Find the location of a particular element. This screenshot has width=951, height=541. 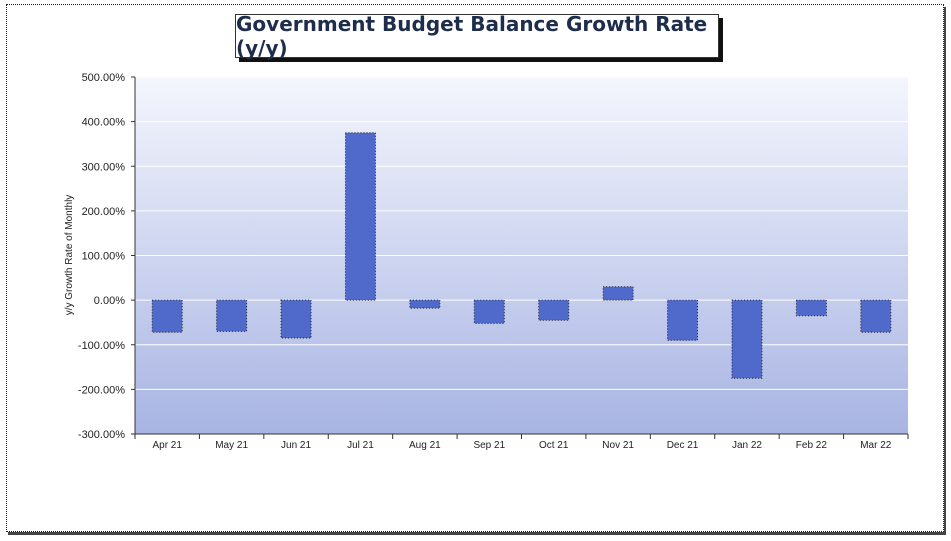

y-tick-label: 100.00% is located at coordinates (104, 257).